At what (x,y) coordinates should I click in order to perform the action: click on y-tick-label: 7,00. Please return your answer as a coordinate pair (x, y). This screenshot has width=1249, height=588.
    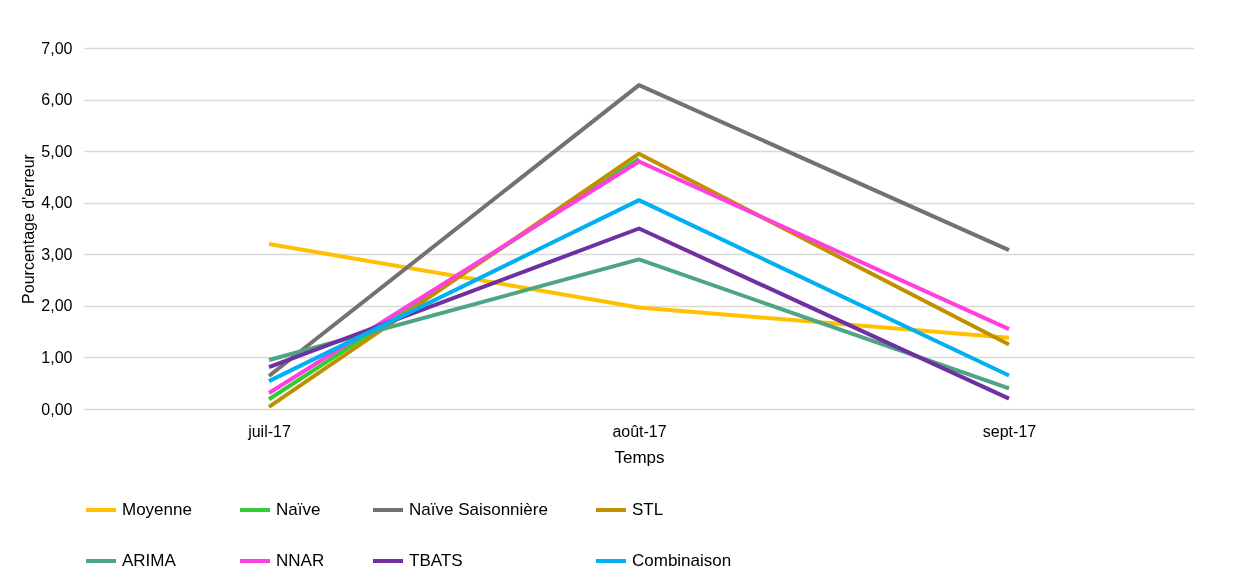
    Looking at the image, I should click on (57, 48).